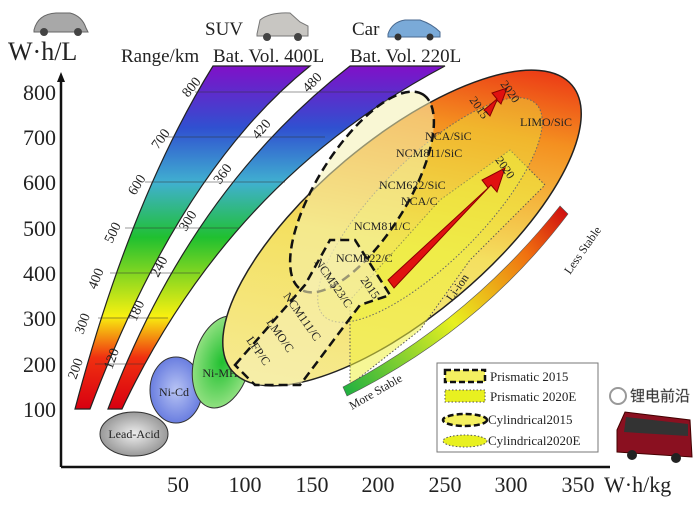 This screenshot has width=700, height=507. What do you see at coordinates (529, 376) in the screenshot?
I see `legend-item: Prismatic 2015` at bounding box center [529, 376].